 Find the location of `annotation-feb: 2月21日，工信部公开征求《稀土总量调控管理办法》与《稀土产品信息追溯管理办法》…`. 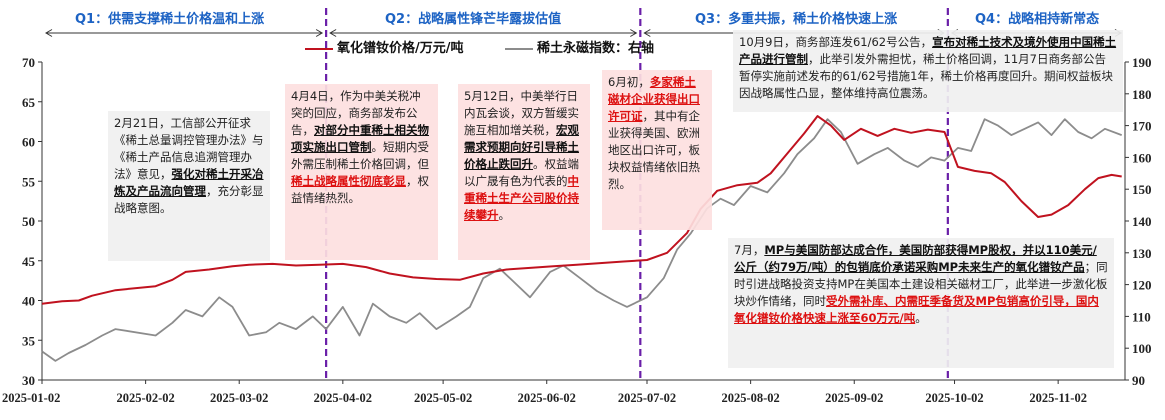

annotation-feb: 2月21日，工信部公开征求《稀土总量调控管理办法》与《稀土产品信息追溯管理办法》… is located at coordinates (189, 186).